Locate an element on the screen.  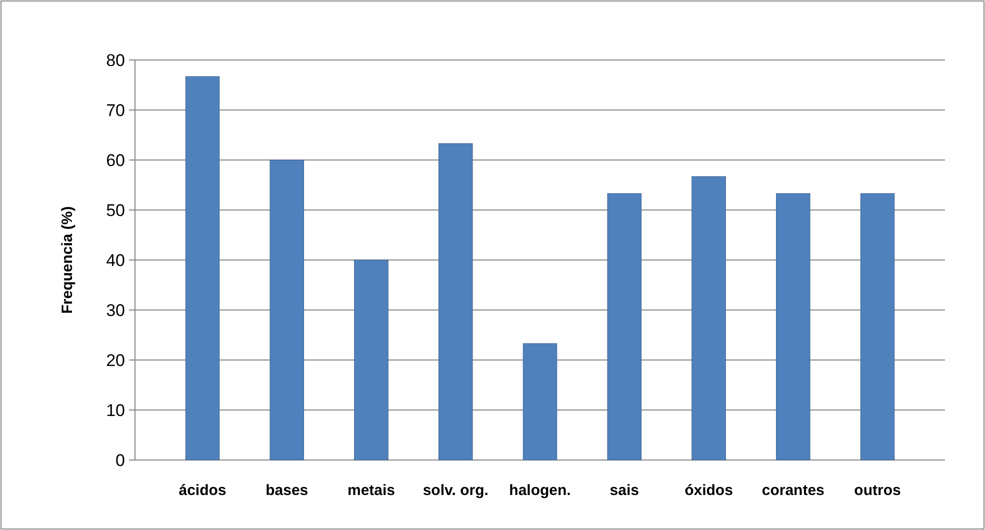
x-tick-label: bases is located at coordinates (287, 490).